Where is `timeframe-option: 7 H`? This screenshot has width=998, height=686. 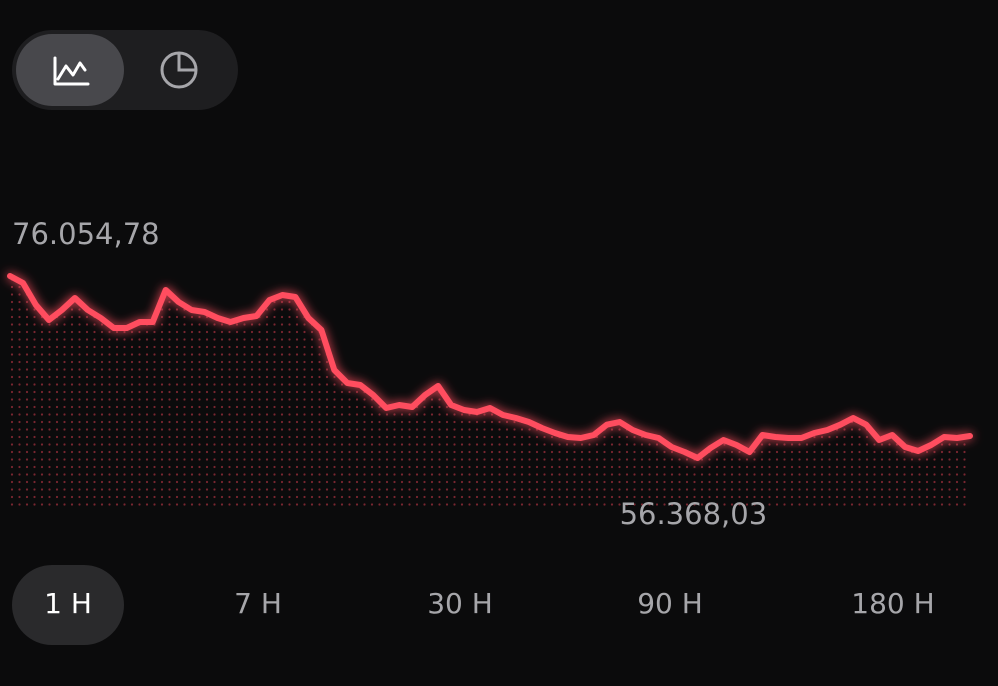 timeframe-option: 7 H is located at coordinates (258, 603).